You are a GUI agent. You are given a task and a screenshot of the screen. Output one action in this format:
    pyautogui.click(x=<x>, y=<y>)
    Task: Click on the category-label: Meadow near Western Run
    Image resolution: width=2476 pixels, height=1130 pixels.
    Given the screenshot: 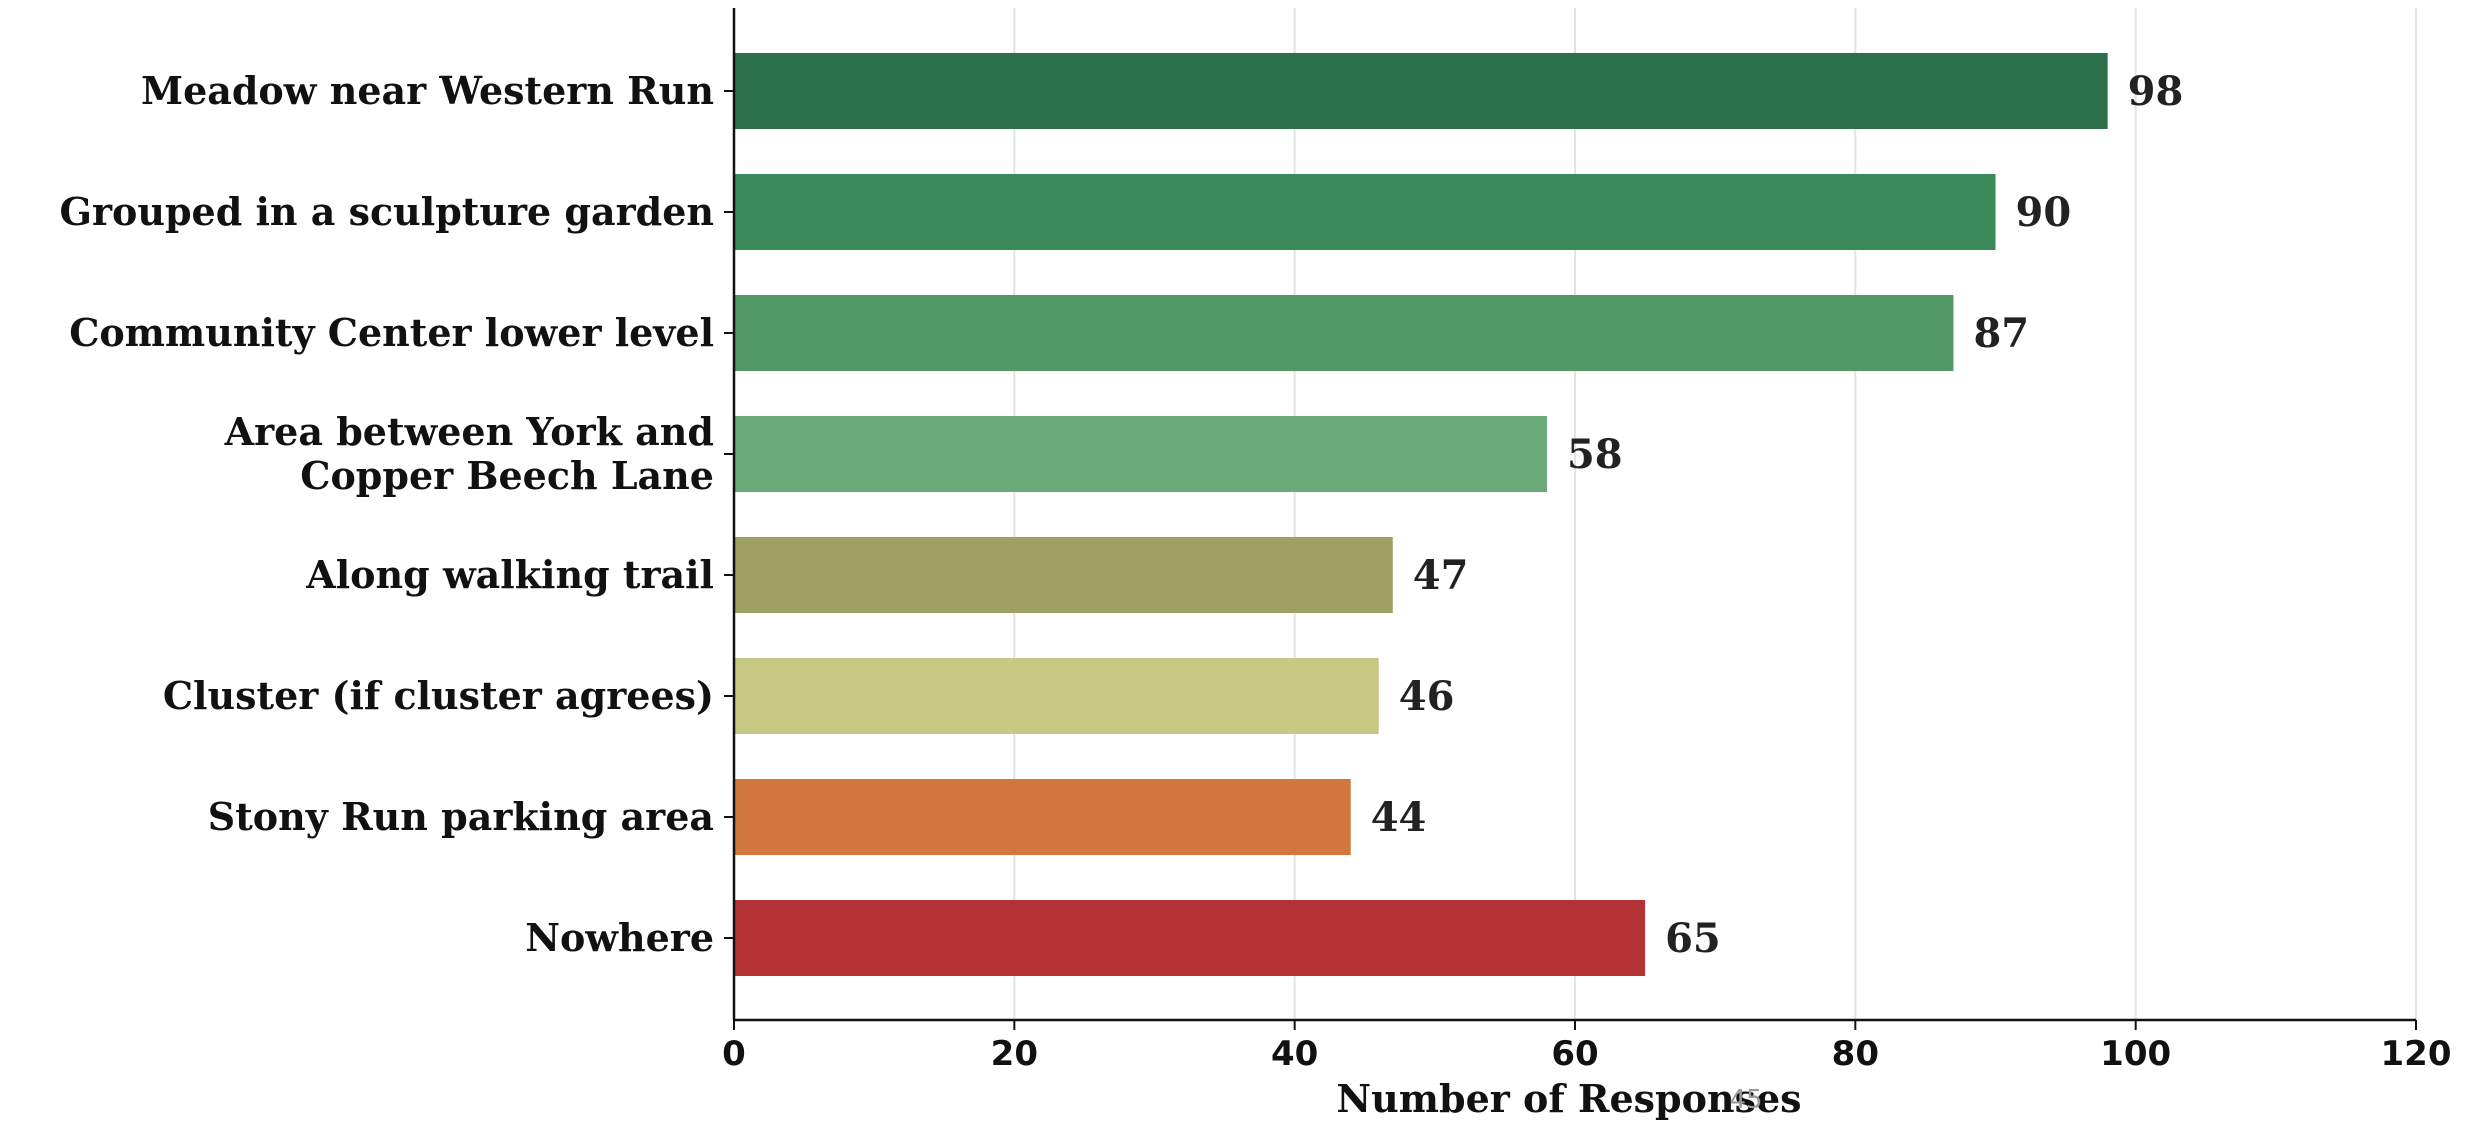 What is the action you would take?
    pyautogui.click(x=427, y=90)
    